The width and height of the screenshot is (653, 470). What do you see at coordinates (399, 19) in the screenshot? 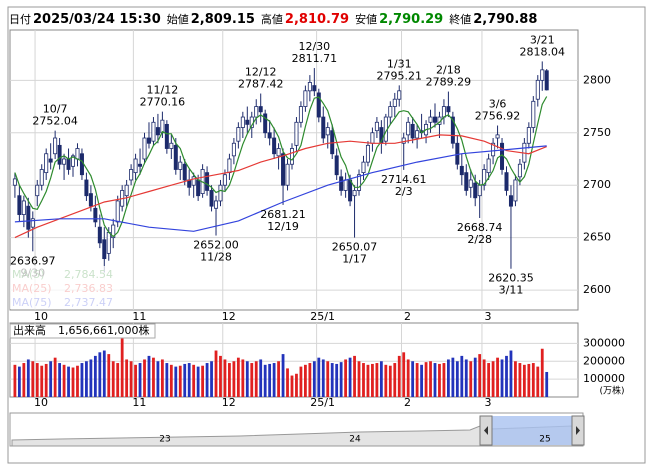
I see `header-item: 安値 2,790.29` at bounding box center [399, 19].